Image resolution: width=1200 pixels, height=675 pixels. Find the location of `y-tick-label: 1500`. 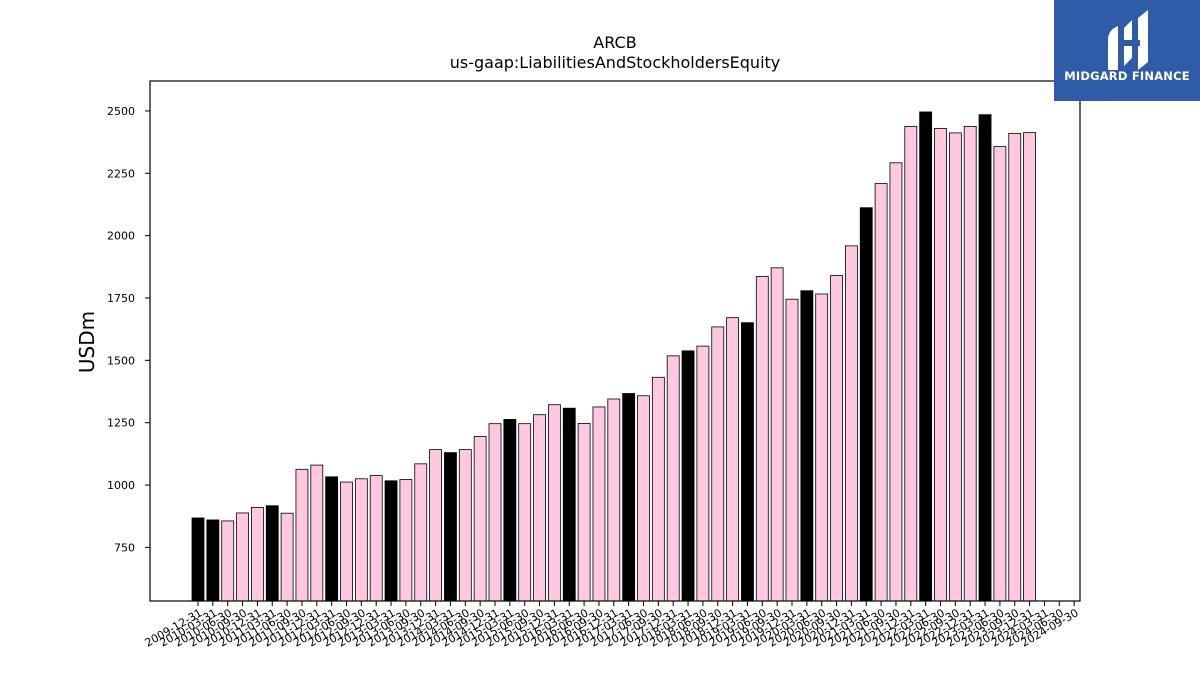

y-tick-label: 1500 is located at coordinates (121, 360).